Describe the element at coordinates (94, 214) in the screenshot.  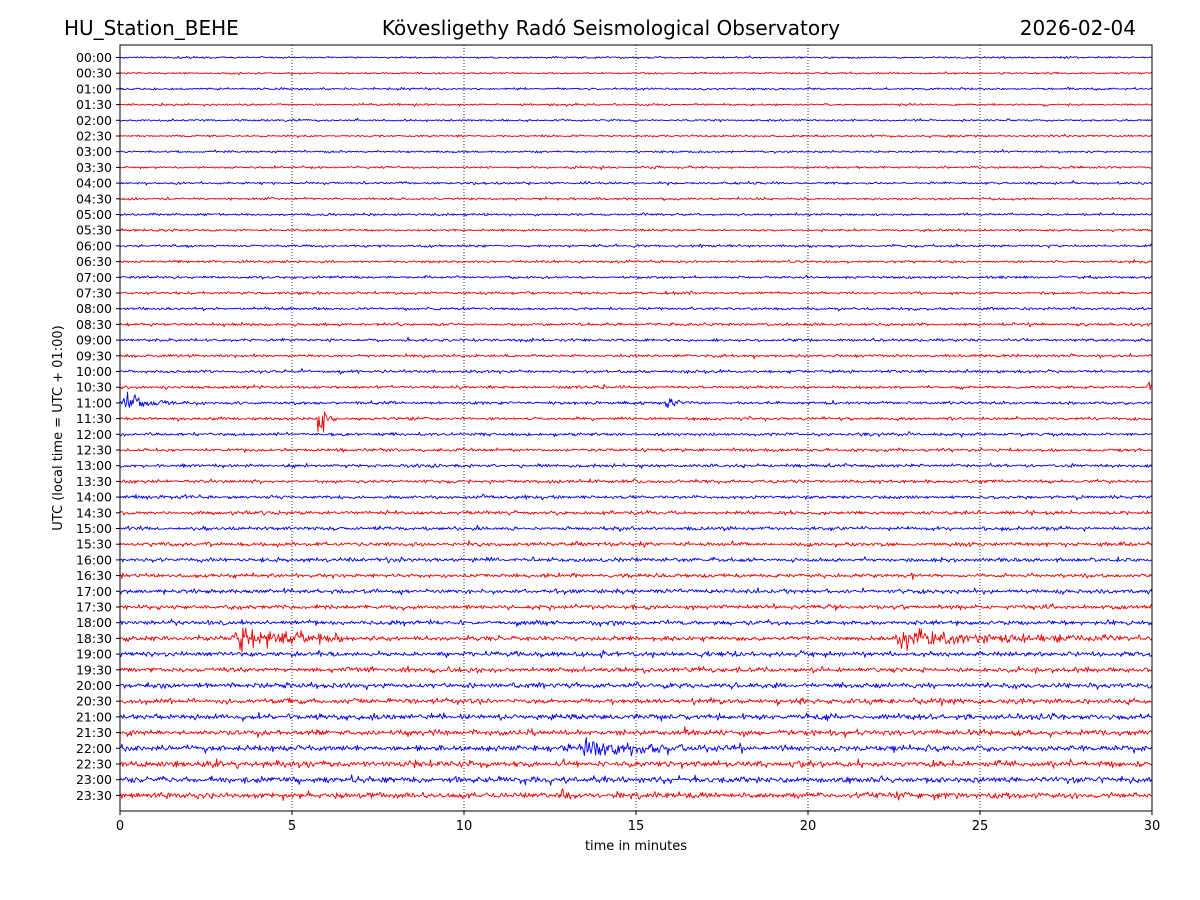
I see `row-label: 05:00` at that location.